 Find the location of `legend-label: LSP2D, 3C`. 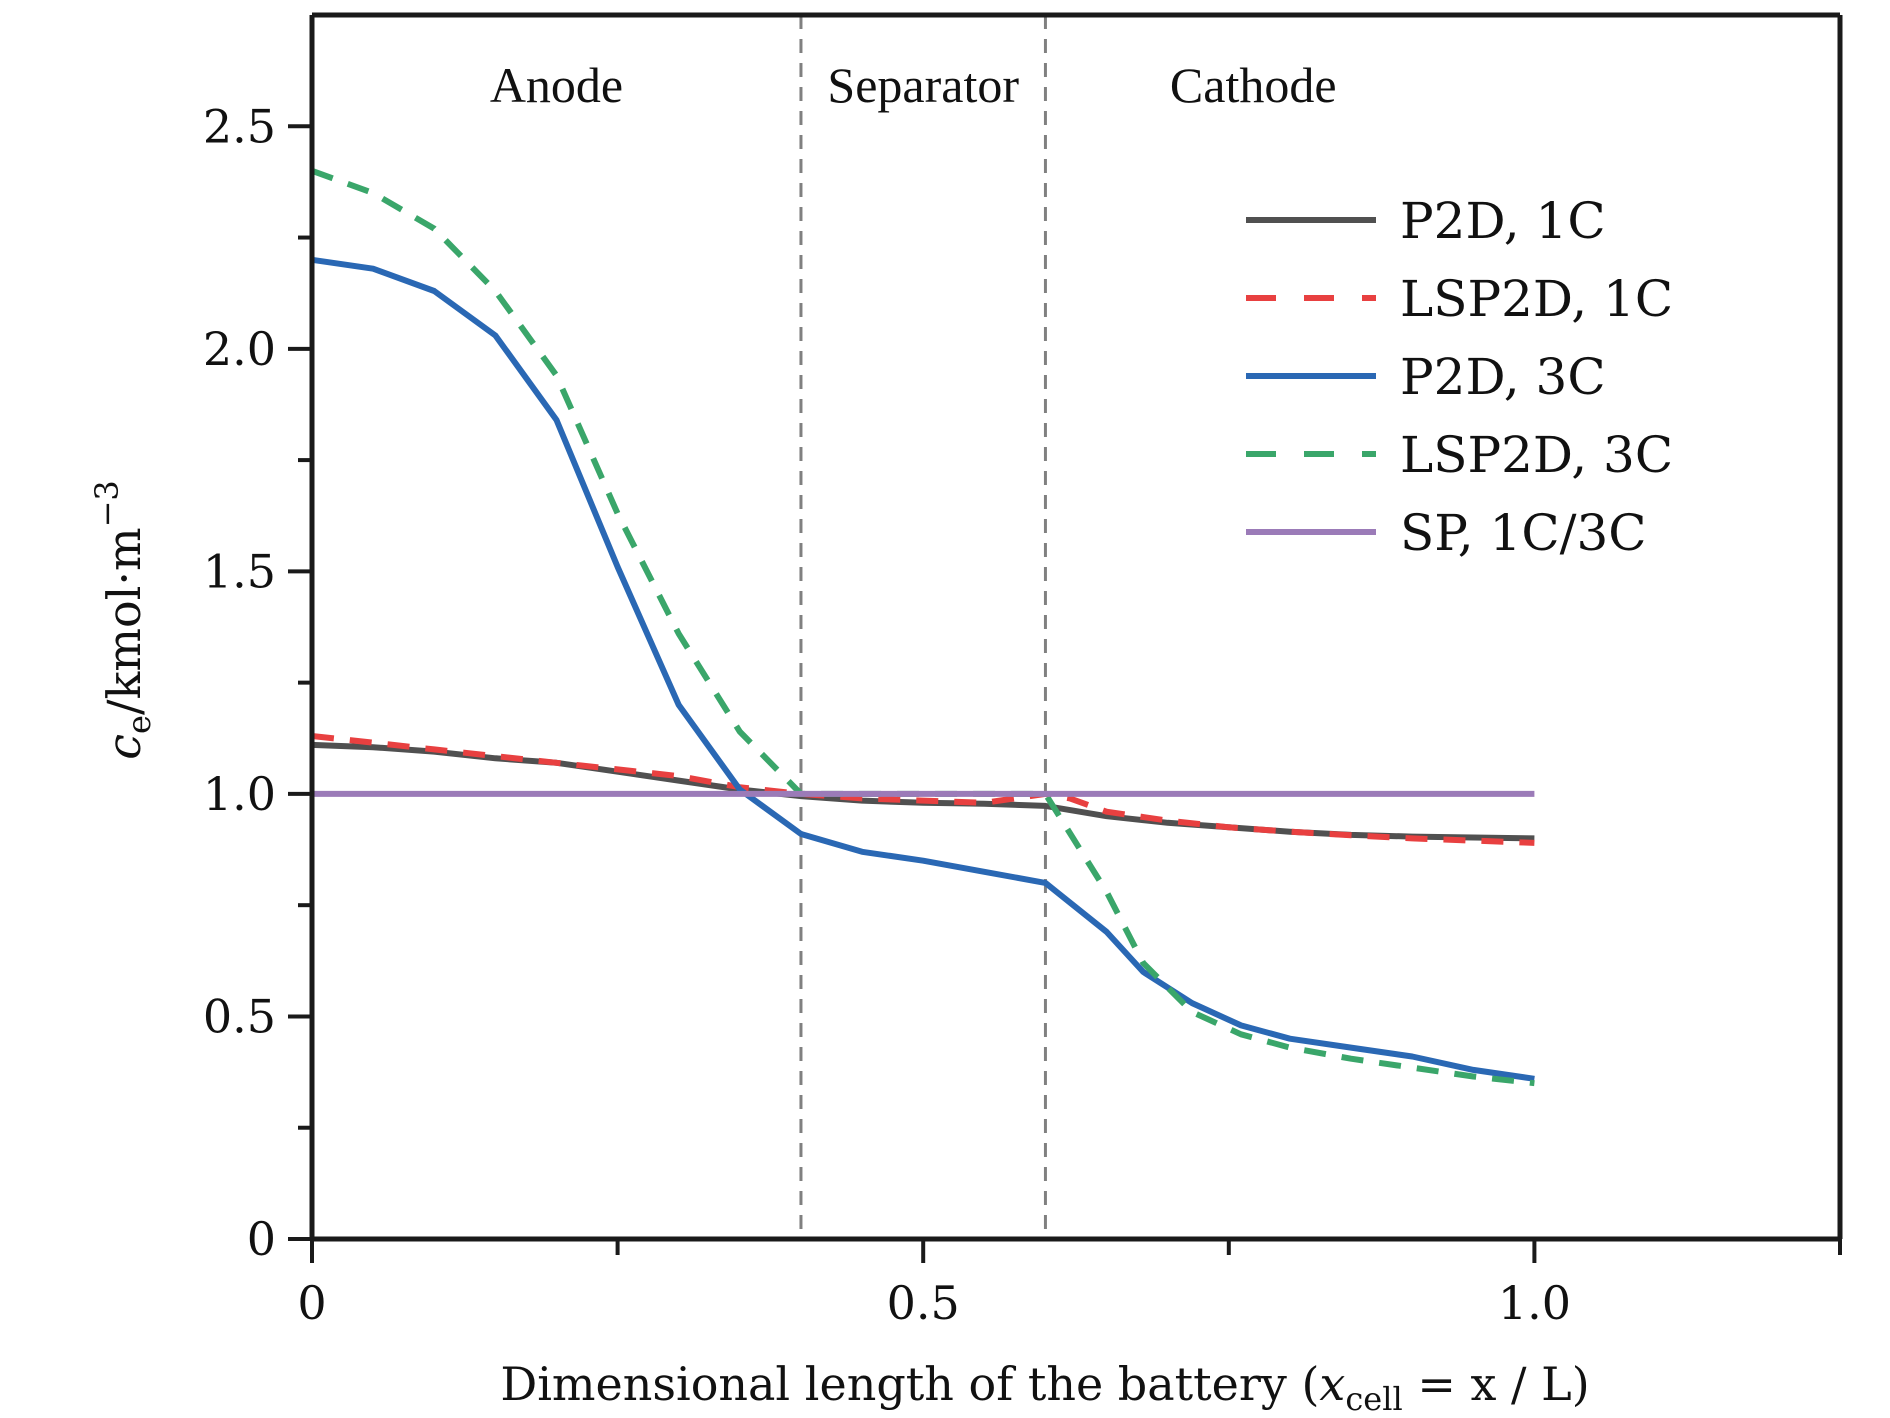

legend-label: LSP2D, 3C is located at coordinates (1536, 455).